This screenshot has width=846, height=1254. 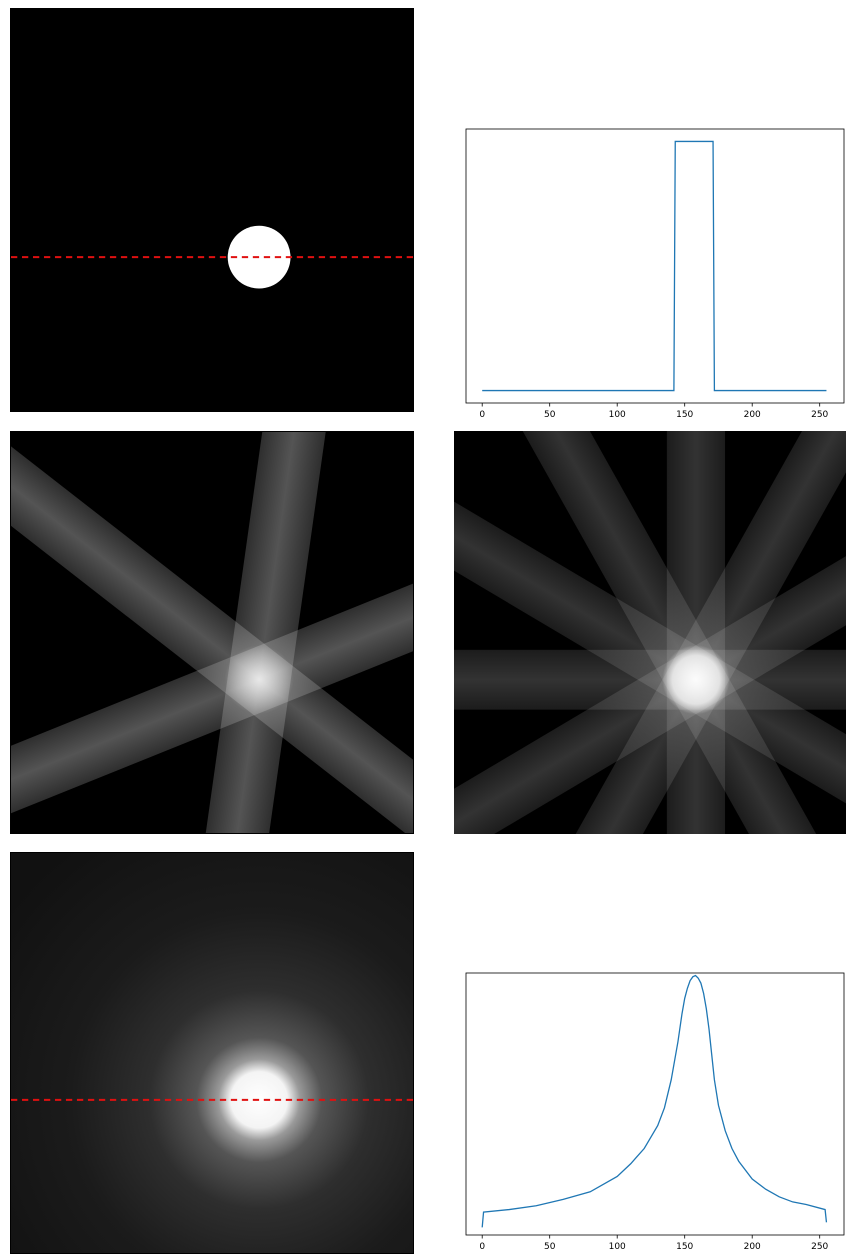 I want to click on phantom-profile-plot: 0 50 100 150 200 250, so click(x=655, y=274).